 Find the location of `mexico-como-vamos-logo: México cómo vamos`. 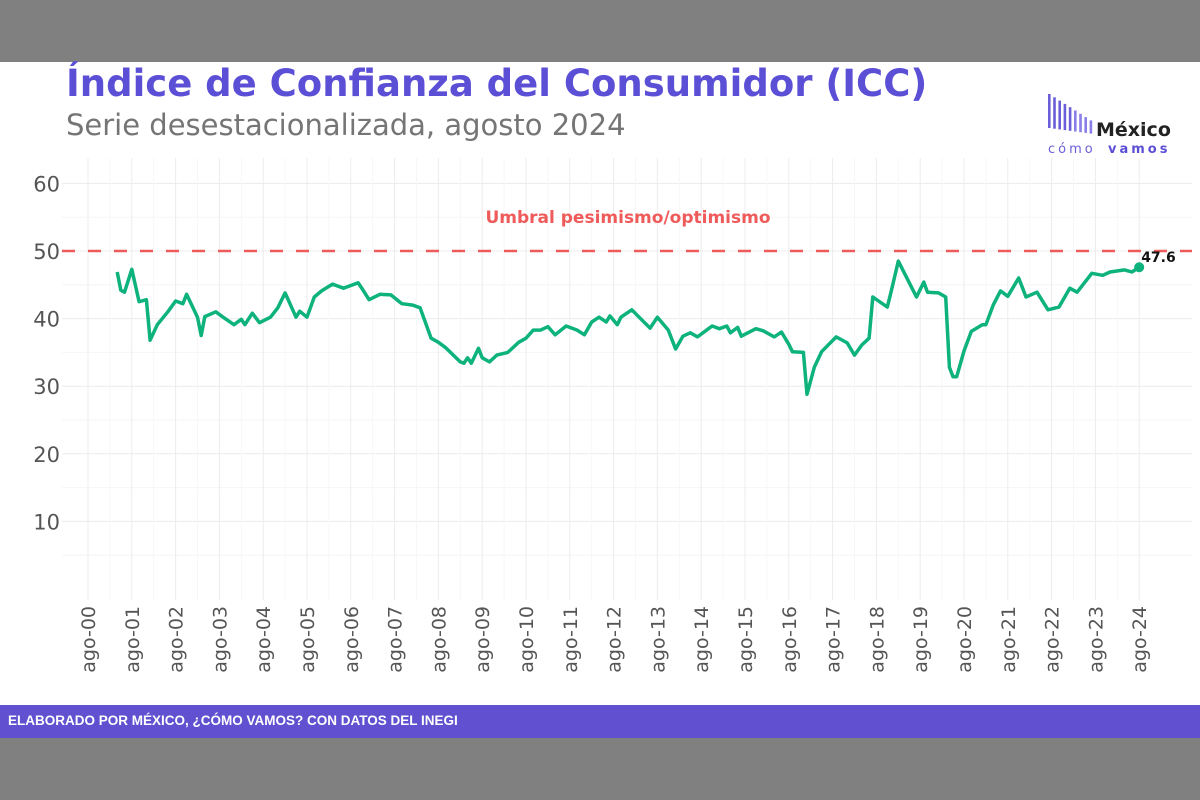

mexico-como-vamos-logo: México cómo vamos is located at coordinates (1114, 124).